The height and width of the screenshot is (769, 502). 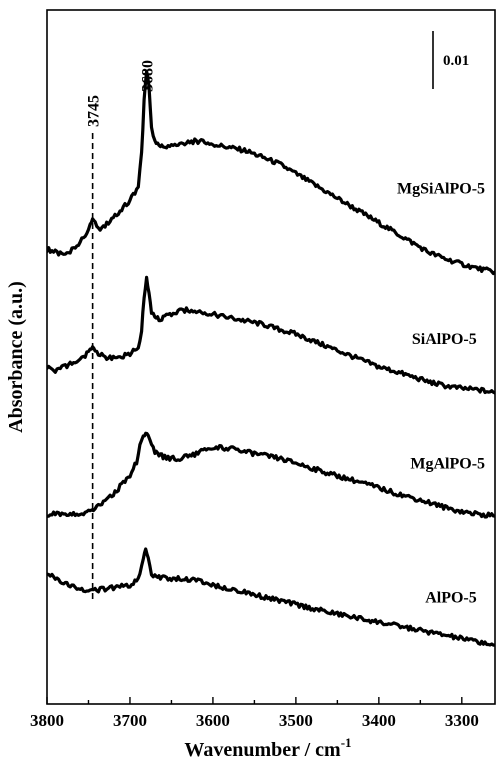 I want to click on peak-label-3680: 3680, so click(x=148, y=76).